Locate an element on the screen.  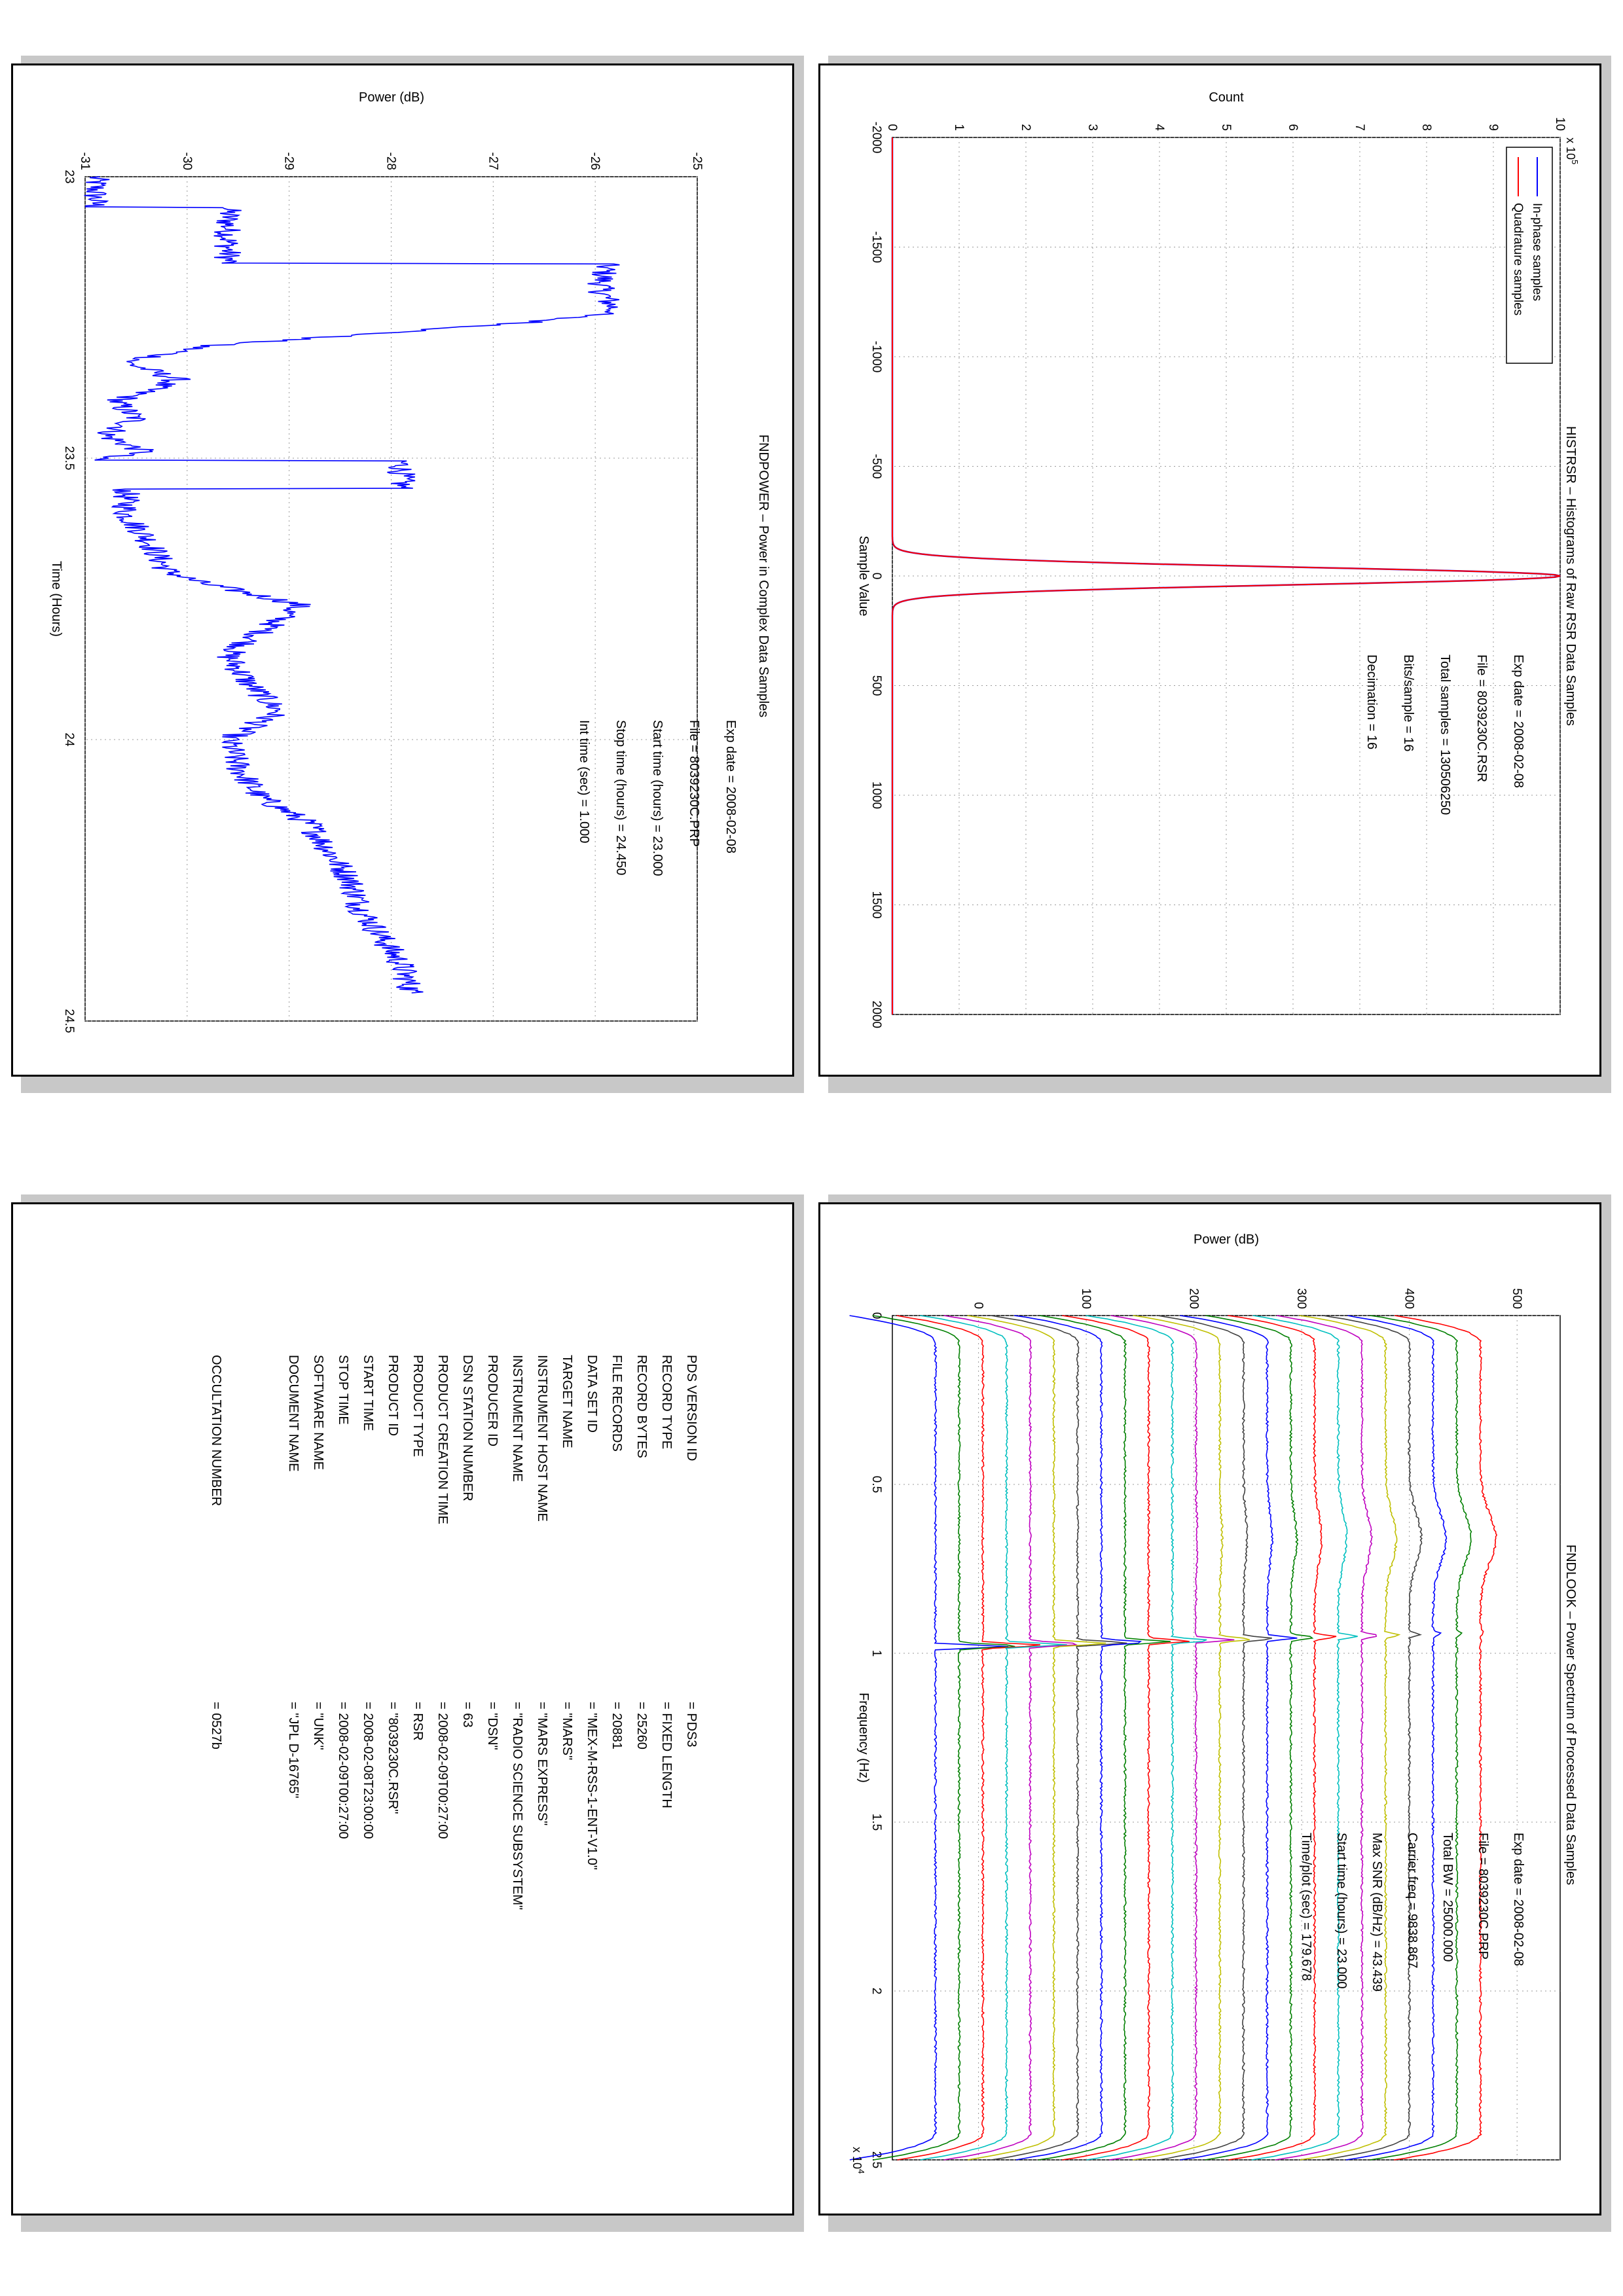
x-tick-label: 1500 is located at coordinates (876, 904).